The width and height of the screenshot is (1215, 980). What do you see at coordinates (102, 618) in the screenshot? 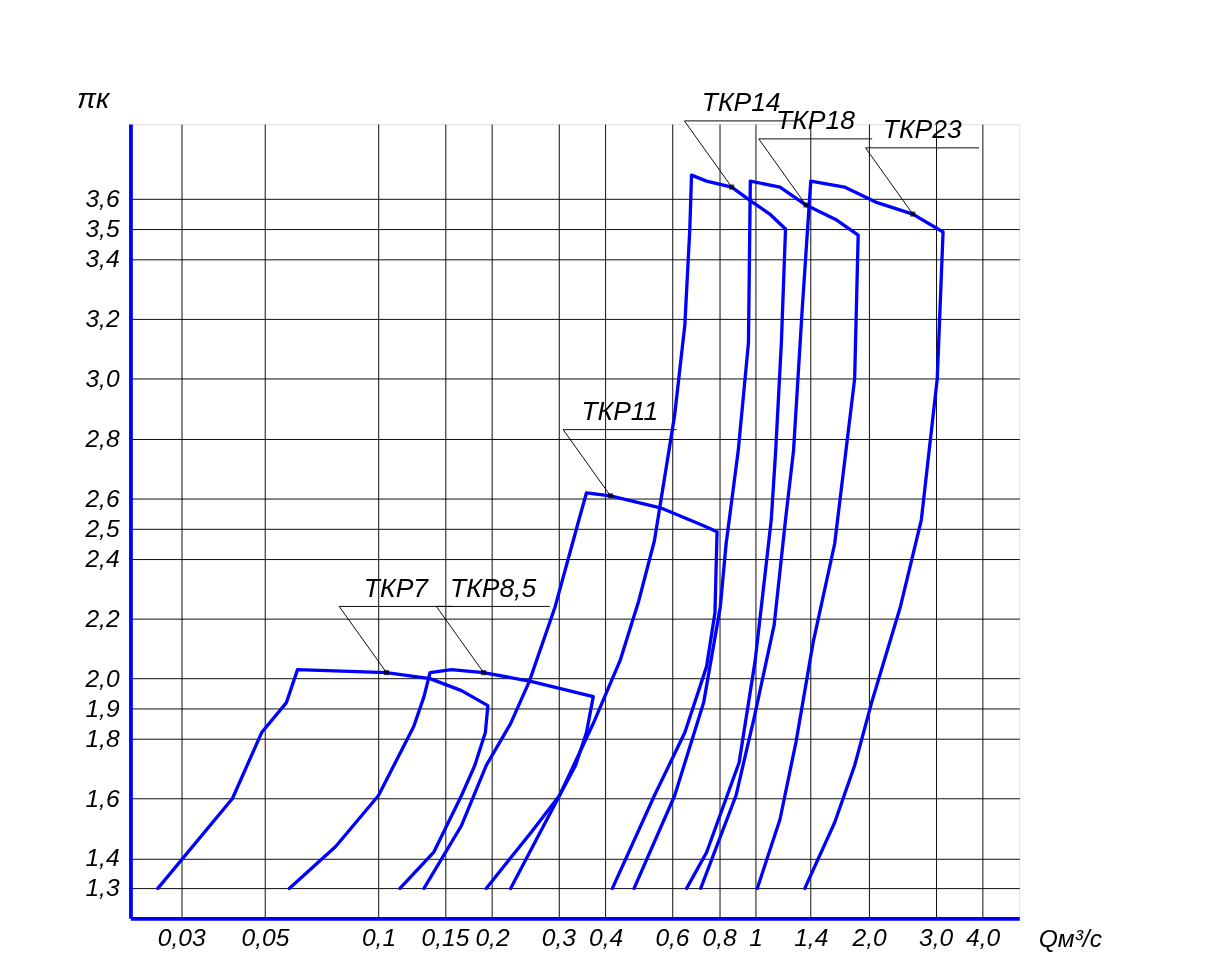
I see `y-tick-label: 2,2` at bounding box center [102, 618].